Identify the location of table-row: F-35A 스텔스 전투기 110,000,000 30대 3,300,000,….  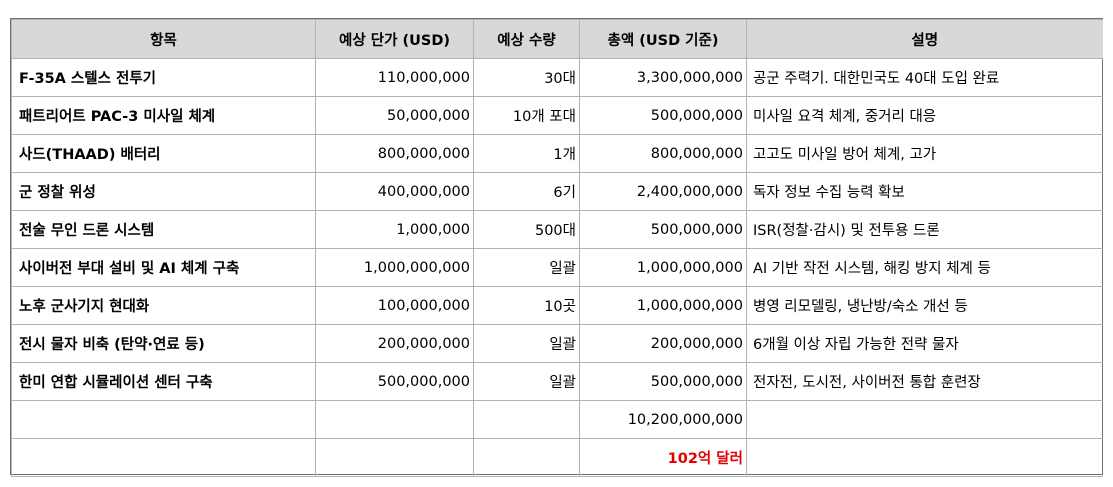
(557, 77).